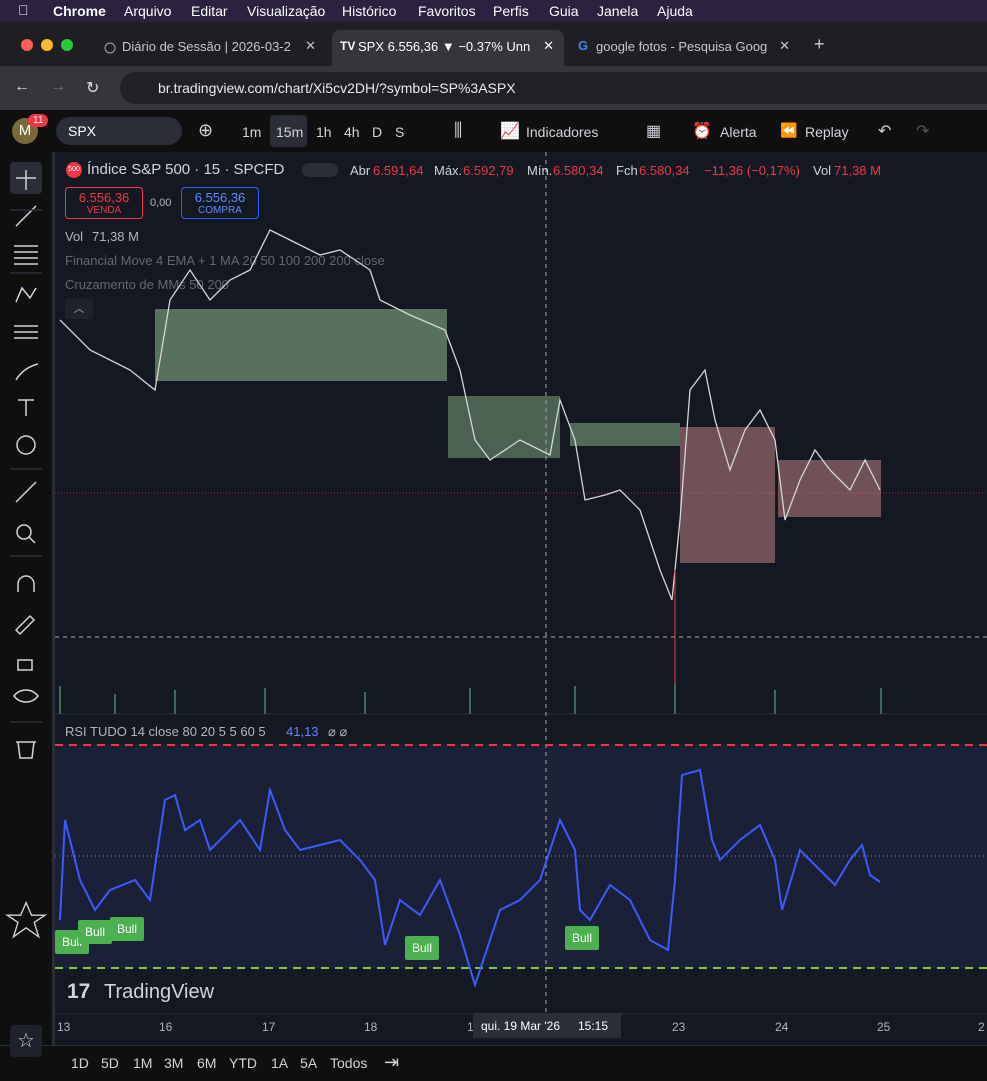 The width and height of the screenshot is (987, 1081). I want to click on high-label: Máx., so click(448, 170).